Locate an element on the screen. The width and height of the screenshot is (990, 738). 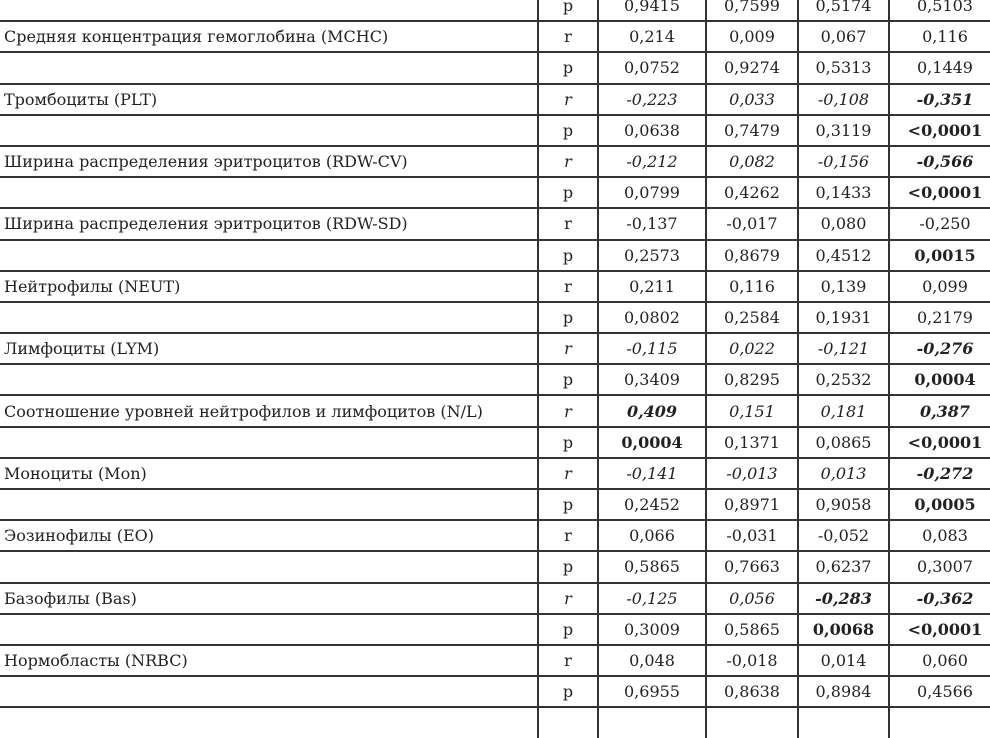
value-cell: 0,0802 is located at coordinates (652, 317).